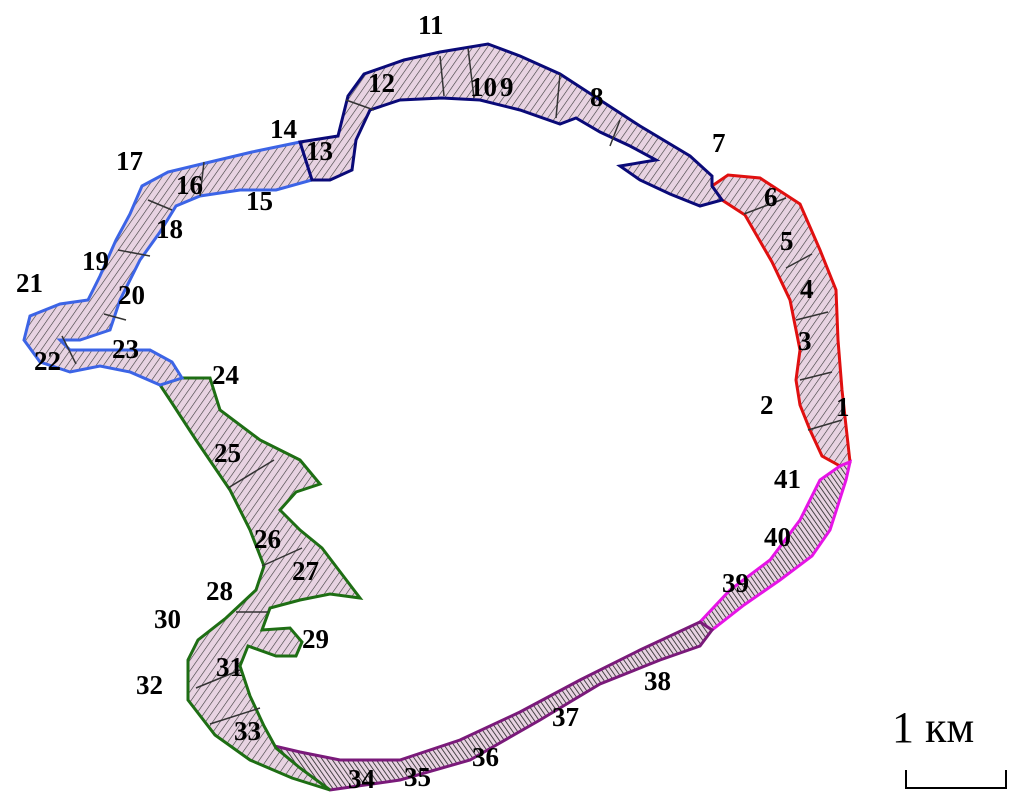 The height and width of the screenshot is (799, 1023). Describe the element at coordinates (597, 97) in the screenshot. I see `segment-label-8: 8` at that location.